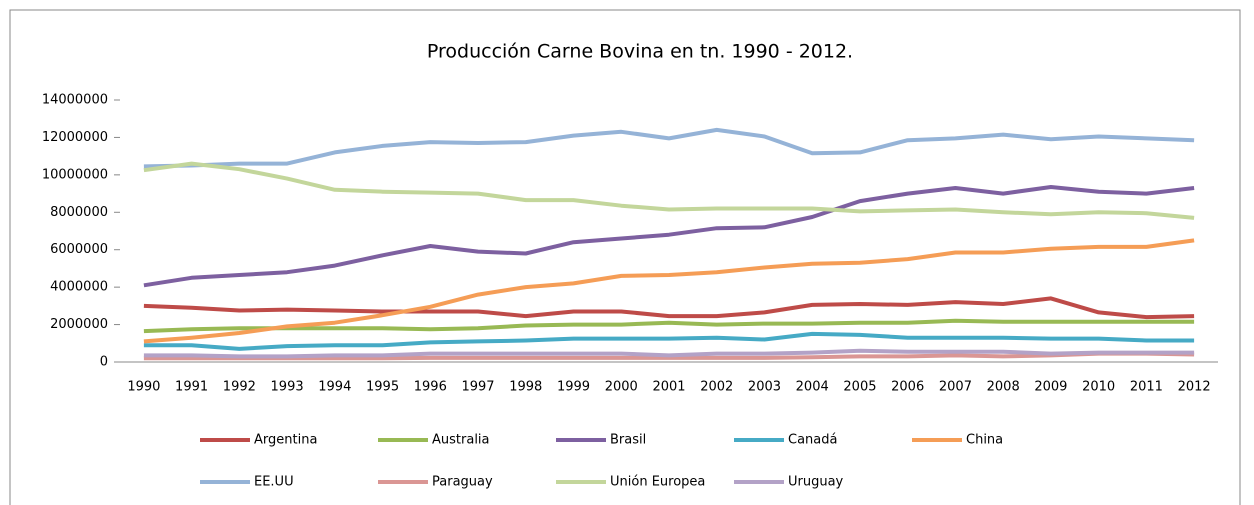 The image size is (1254, 505). I want to click on legend-label: Australia, so click(461, 440).